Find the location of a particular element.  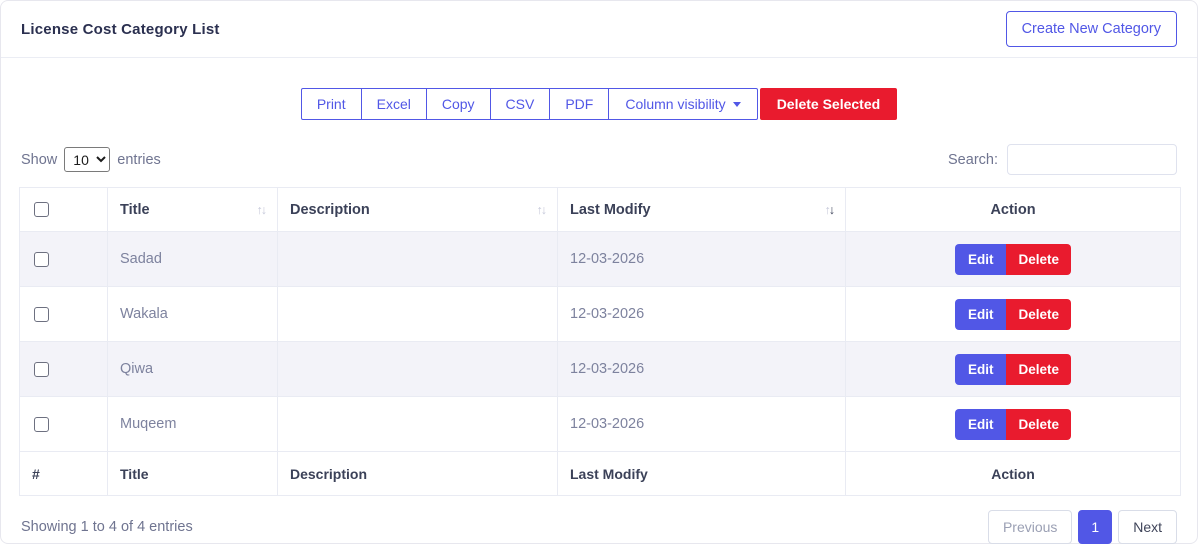

print-button: Print is located at coordinates (331, 104).